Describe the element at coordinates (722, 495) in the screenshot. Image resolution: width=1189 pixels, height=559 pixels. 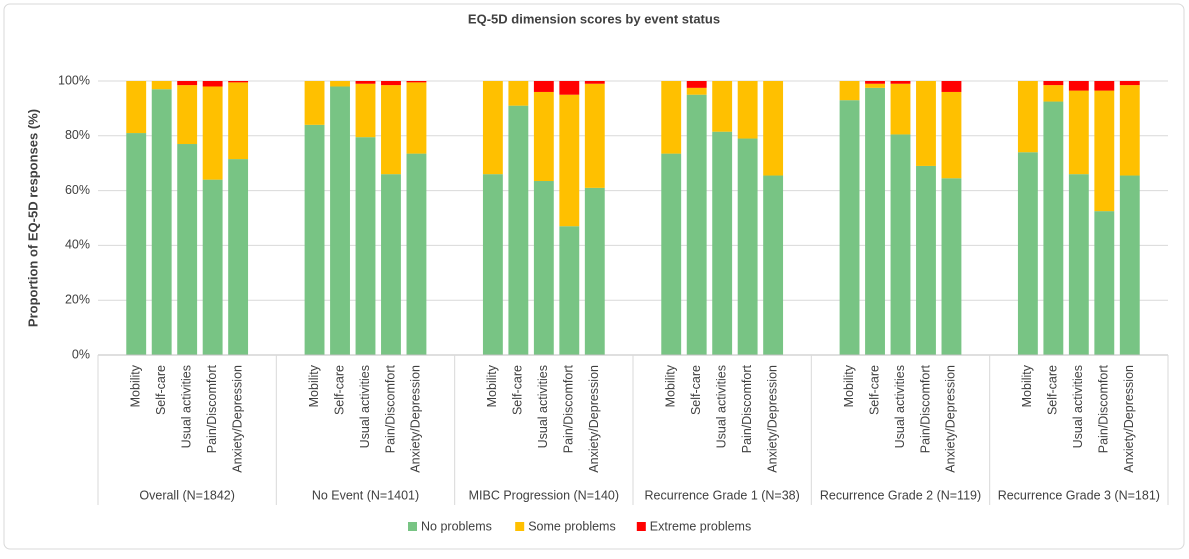
I see `group-label: Recurrence Grade 1 (N=38)` at that location.